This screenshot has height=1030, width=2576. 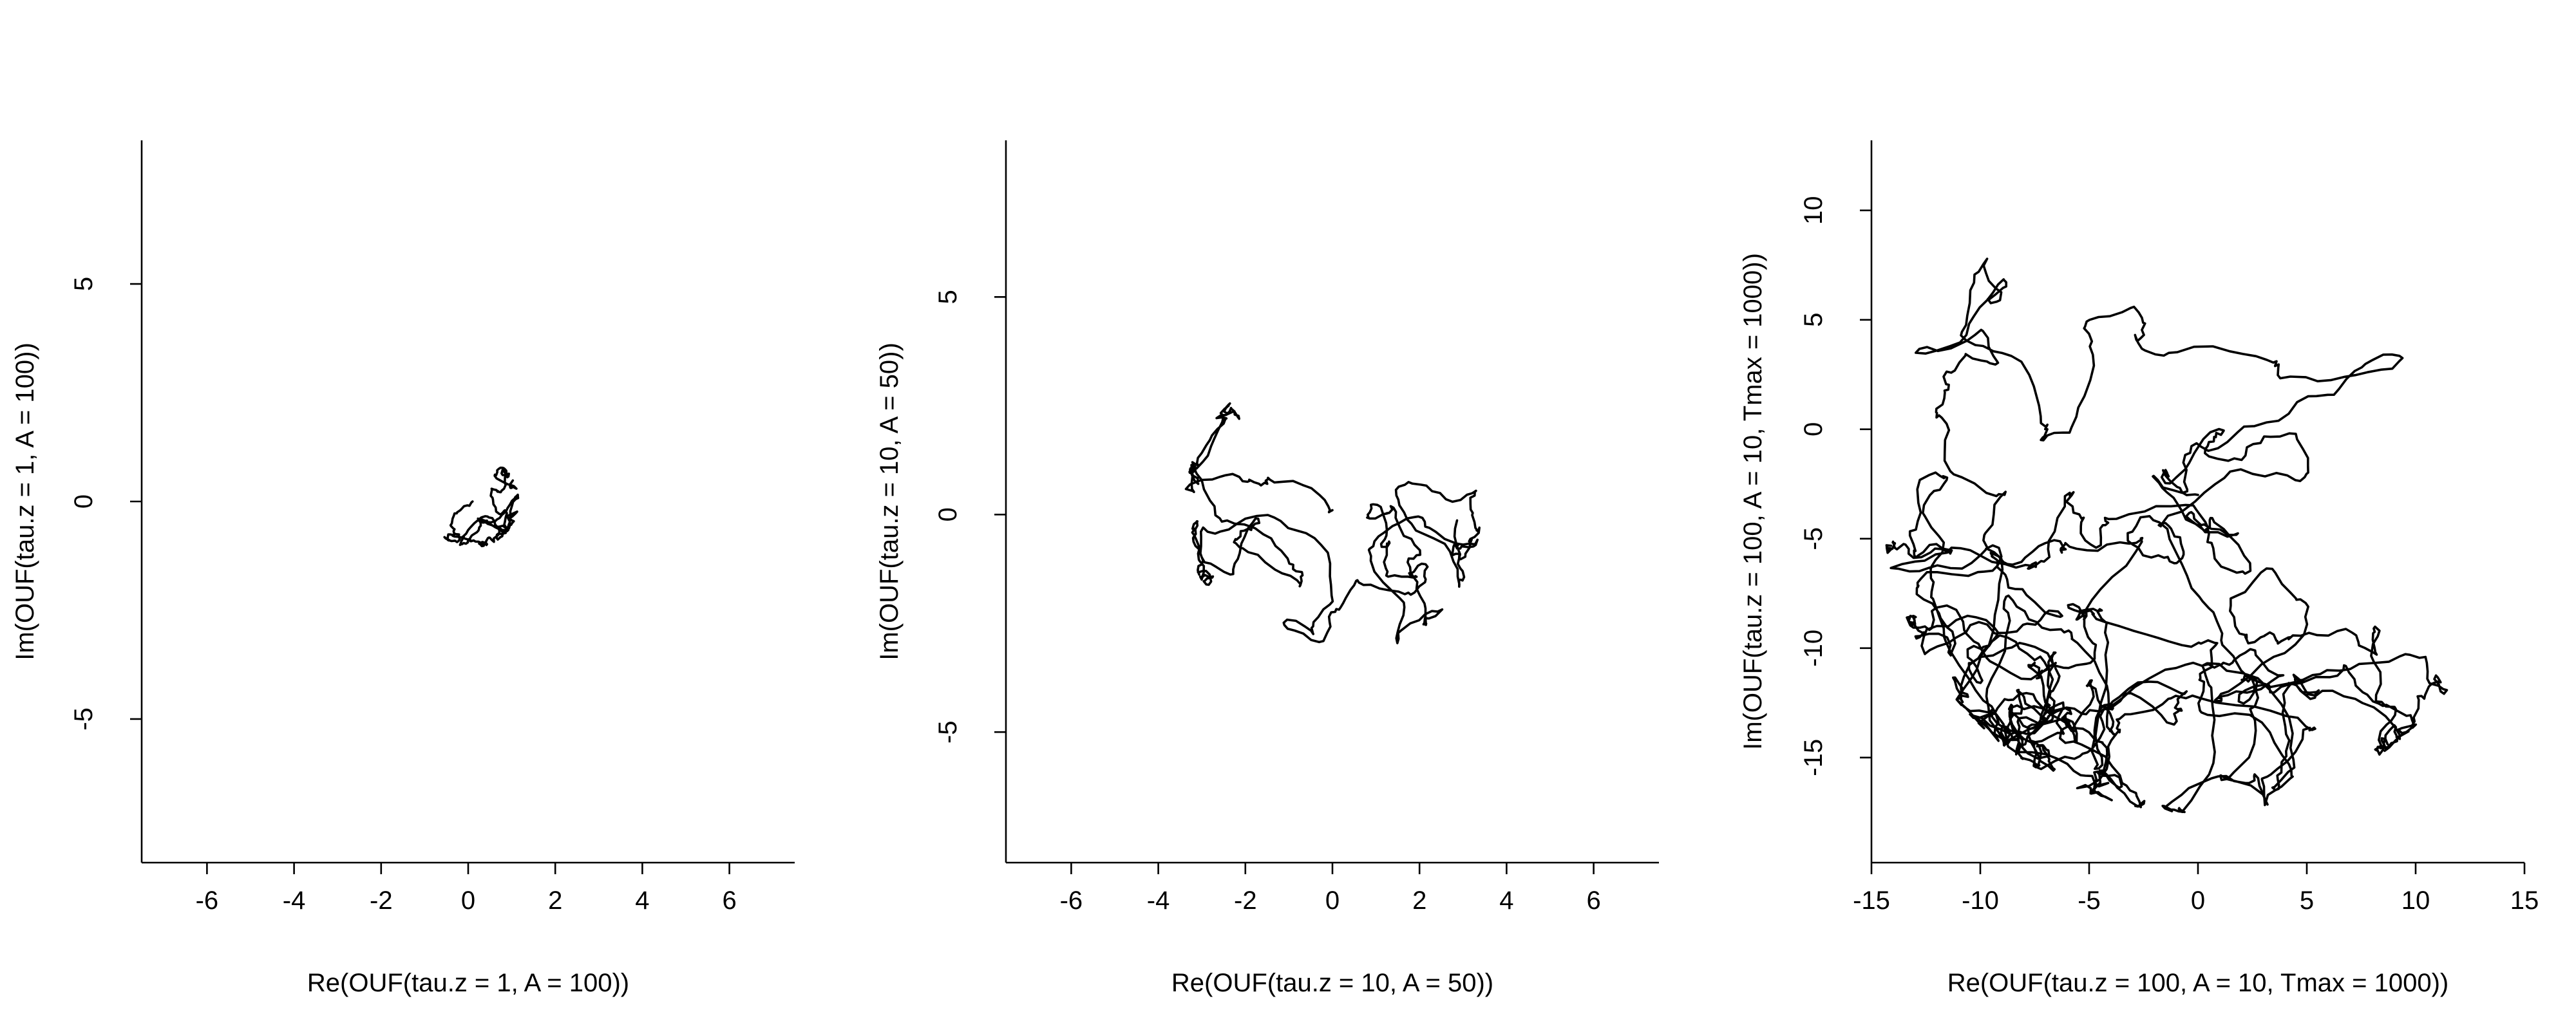 What do you see at coordinates (2524, 900) in the screenshot?
I see `x-tick-label: 15` at bounding box center [2524, 900].